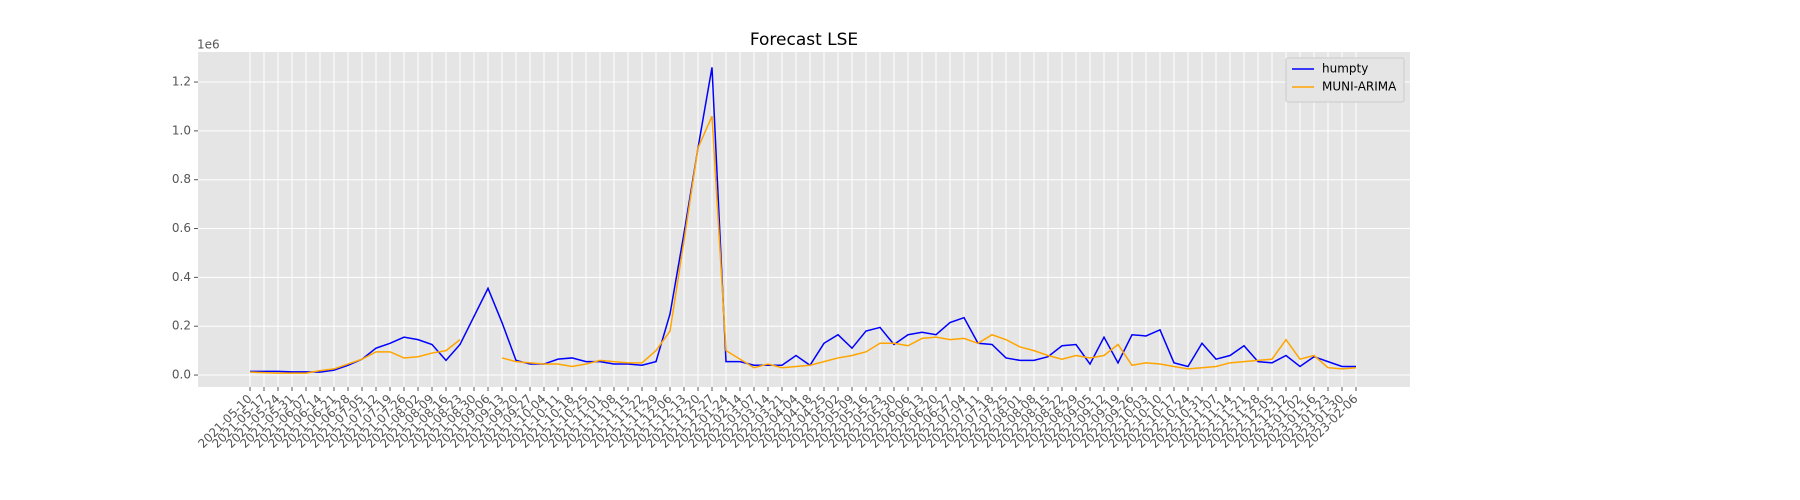 This screenshot has width=1800, height=500. What do you see at coordinates (181, 82) in the screenshot?
I see `y-tick-label: 1.2` at bounding box center [181, 82].